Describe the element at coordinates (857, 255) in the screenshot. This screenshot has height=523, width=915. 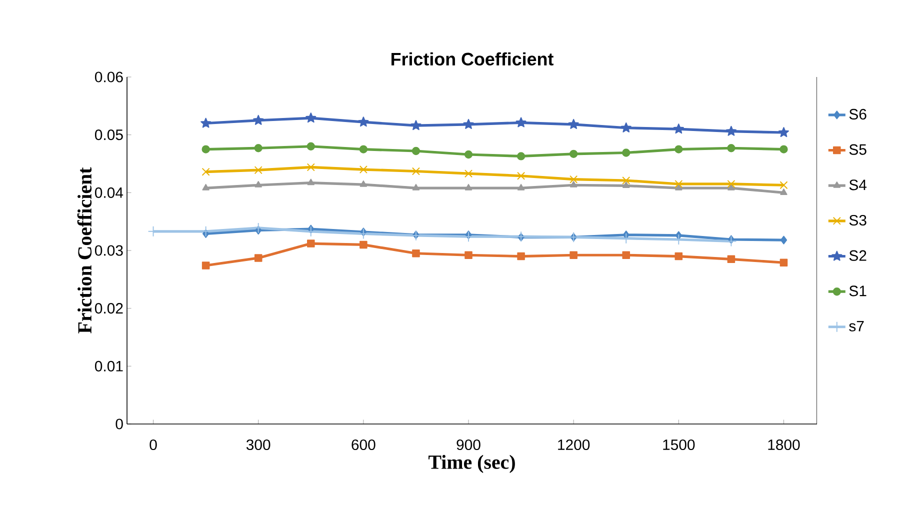
I see `legend-label: S2` at that location.